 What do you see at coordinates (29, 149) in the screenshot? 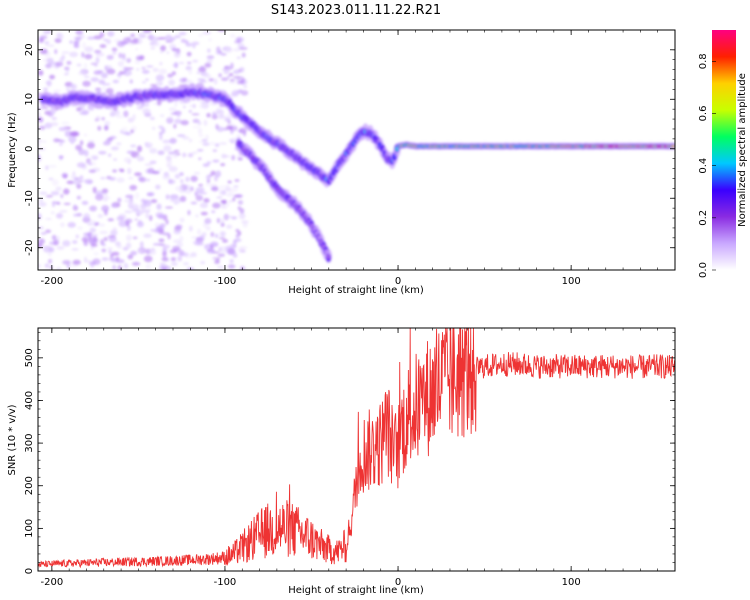
I see `y-tick-label: 0` at bounding box center [29, 149].